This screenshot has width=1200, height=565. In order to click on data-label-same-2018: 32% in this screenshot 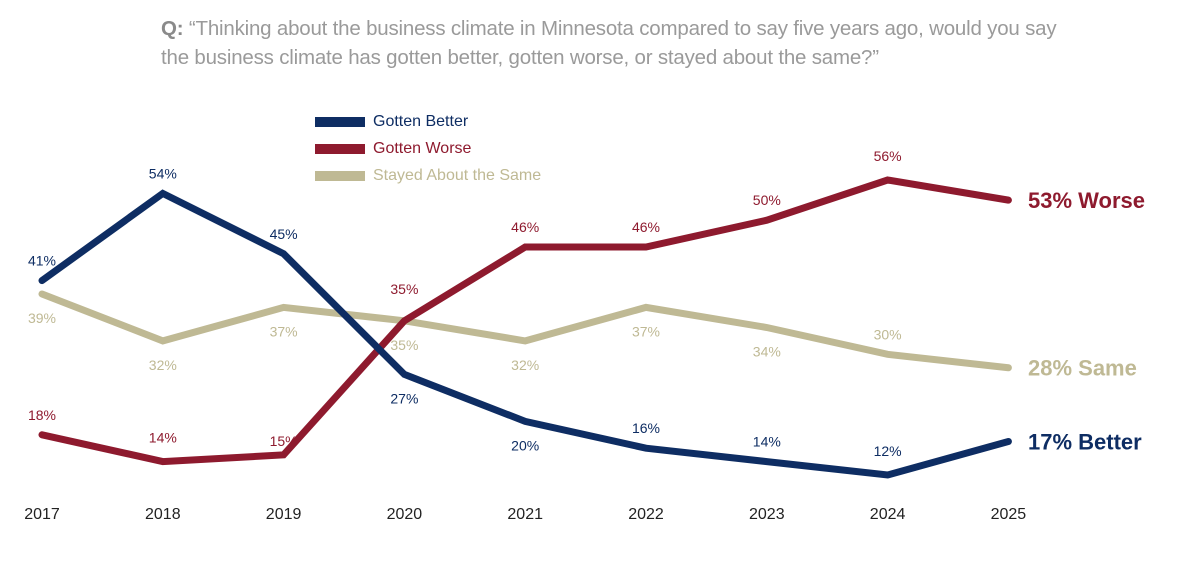, I will do `click(163, 365)`.